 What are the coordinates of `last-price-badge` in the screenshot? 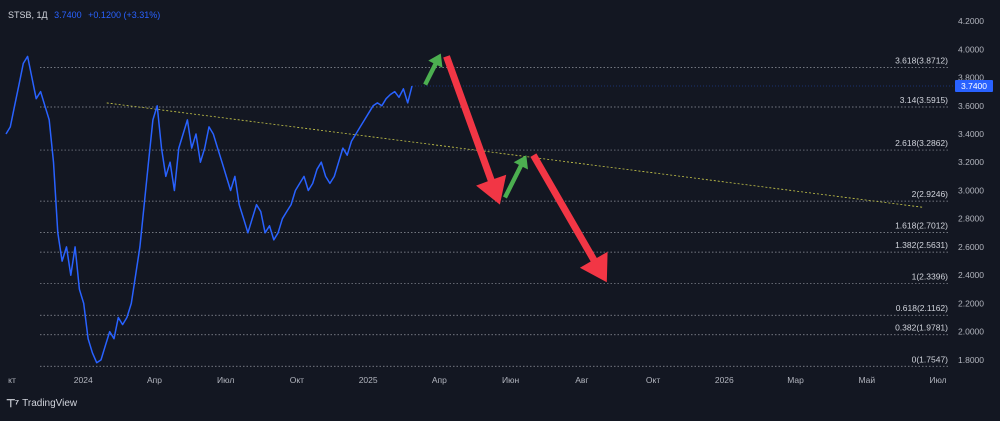 It's located at (974, 86).